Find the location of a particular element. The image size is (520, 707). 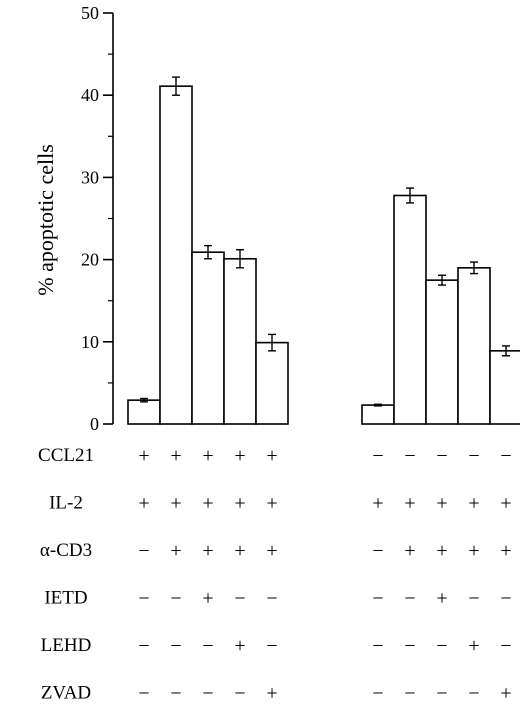

y-tick-label: 50 is located at coordinates (90, 13).